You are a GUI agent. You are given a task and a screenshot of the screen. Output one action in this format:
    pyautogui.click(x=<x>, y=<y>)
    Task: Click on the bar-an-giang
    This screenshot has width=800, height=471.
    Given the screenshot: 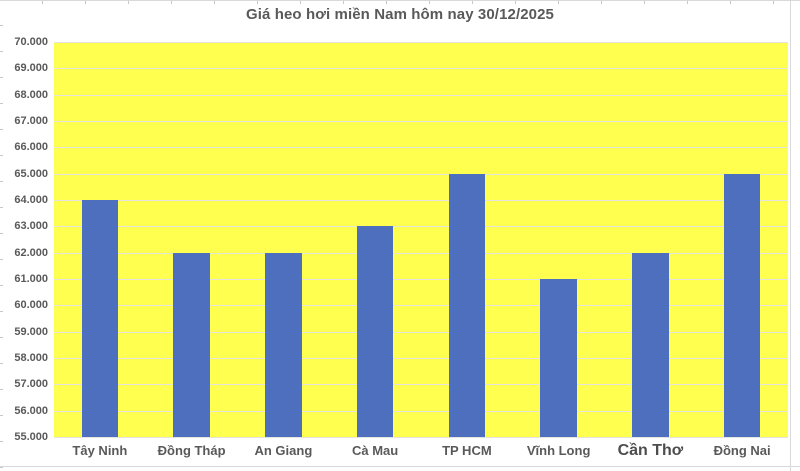 What is the action you would take?
    pyautogui.click(x=283, y=344)
    